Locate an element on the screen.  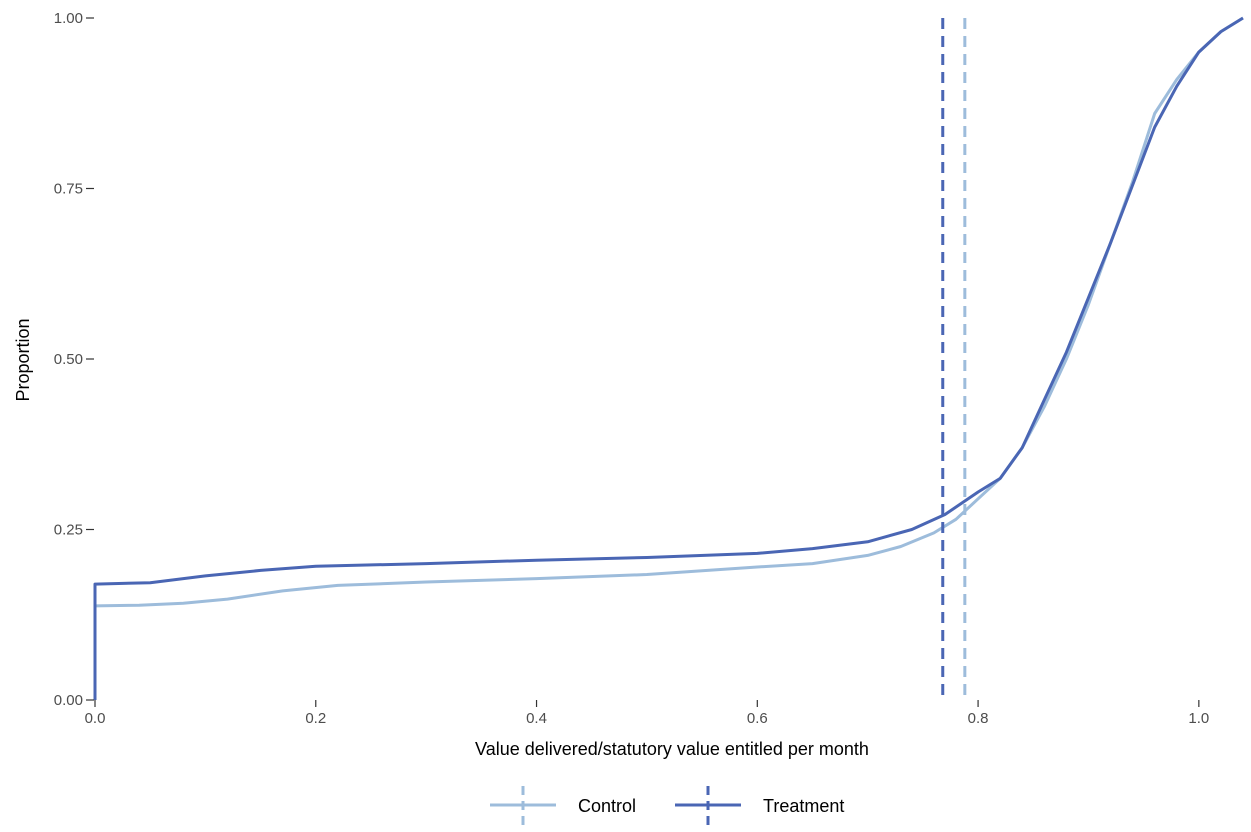
legend-item-control: Control is located at coordinates (563, 806).